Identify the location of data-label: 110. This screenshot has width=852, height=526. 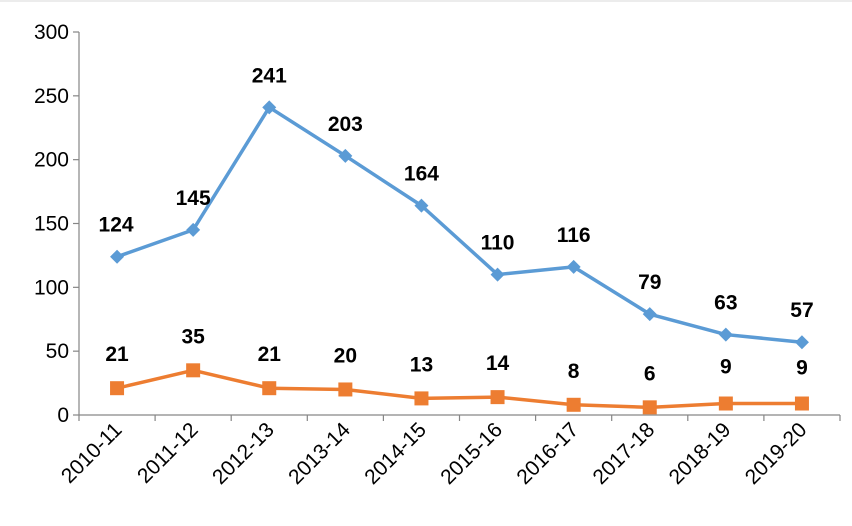
(498, 243).